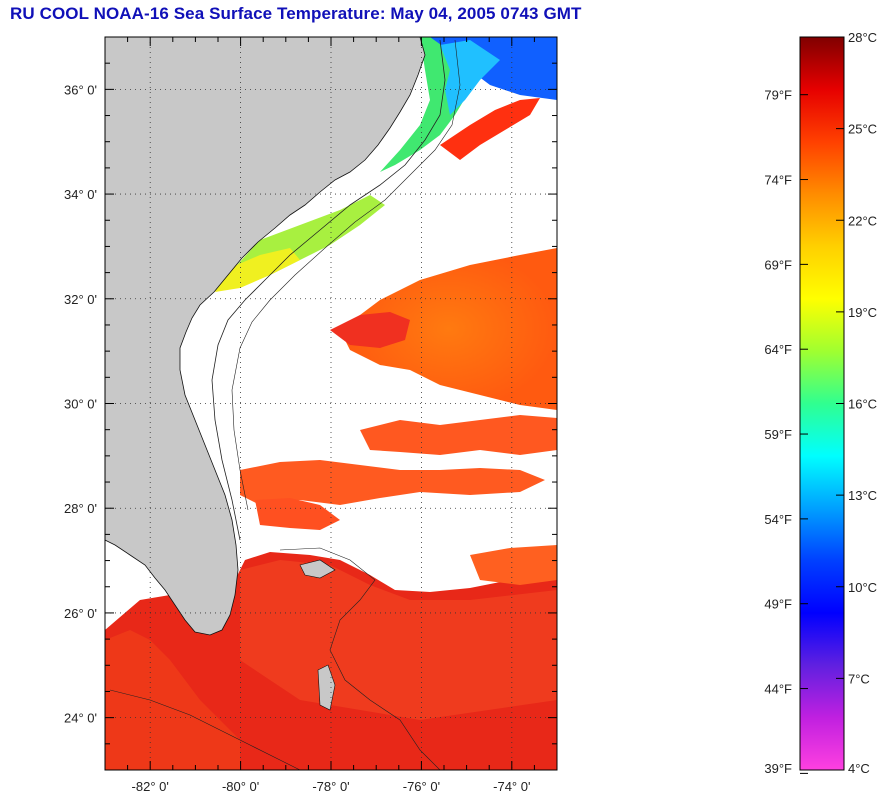  I want to click on island-grand-bahama, so click(317, 569).